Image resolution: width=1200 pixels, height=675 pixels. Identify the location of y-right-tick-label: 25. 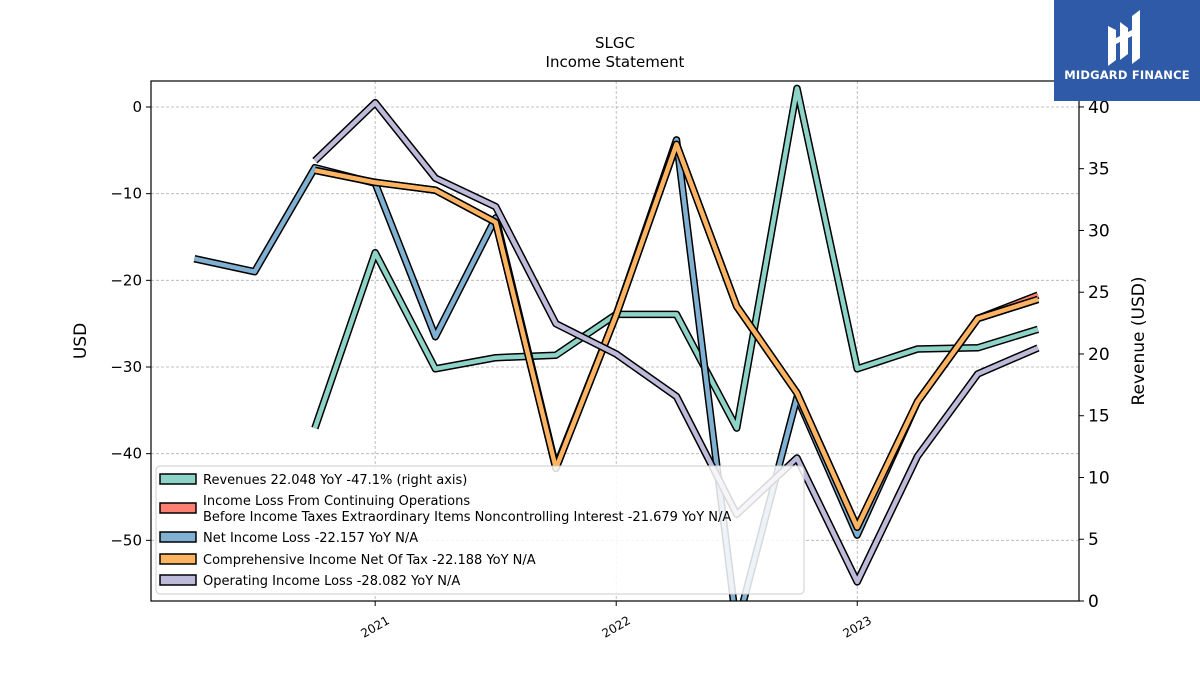
(1099, 293).